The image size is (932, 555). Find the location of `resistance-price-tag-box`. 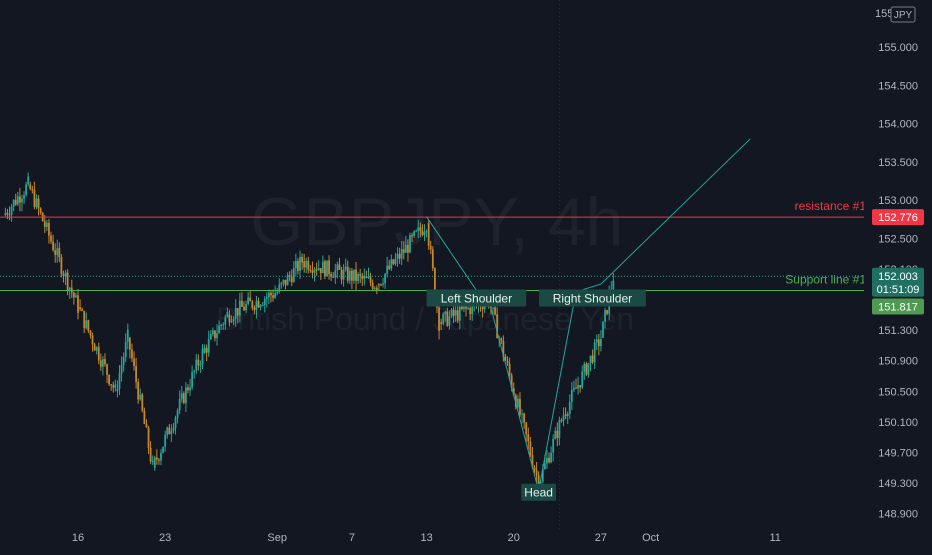

resistance-price-tag-box is located at coordinates (898, 217).